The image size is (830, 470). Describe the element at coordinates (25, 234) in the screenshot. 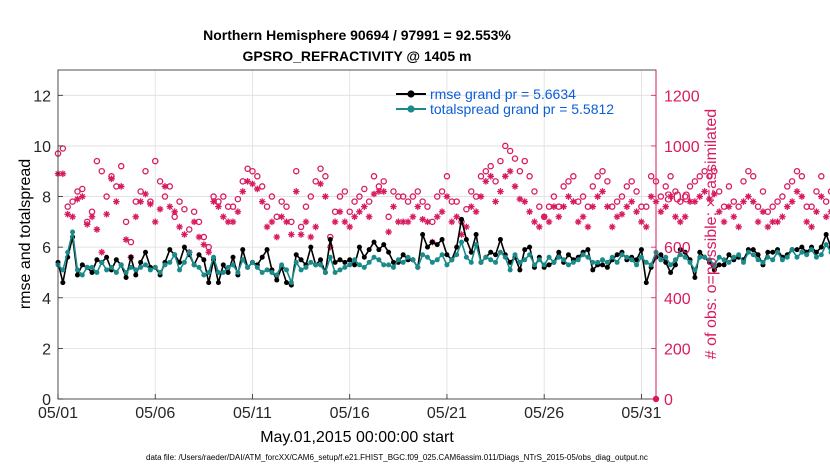

I see `y-axis-label: rmse and totalspread` at that location.